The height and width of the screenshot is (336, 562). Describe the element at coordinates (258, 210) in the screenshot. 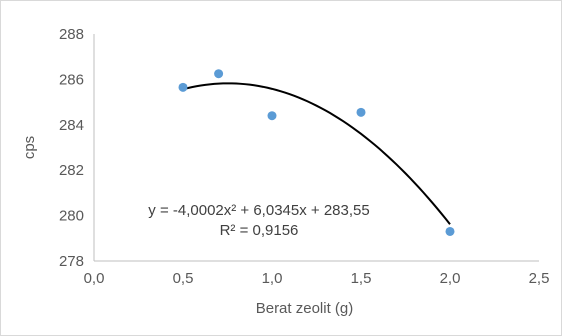

I see `trendline-equation: y = -4,0002x² + 6,0345x + 283,55` at that location.